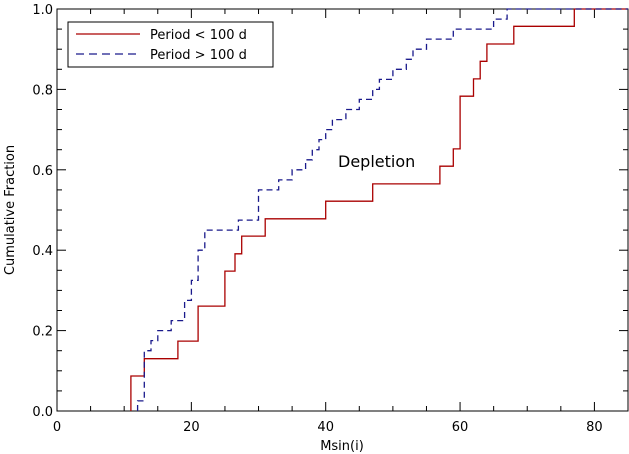  Describe the element at coordinates (42, 10) in the screenshot. I see `y-tick-label: 1.0` at that location.